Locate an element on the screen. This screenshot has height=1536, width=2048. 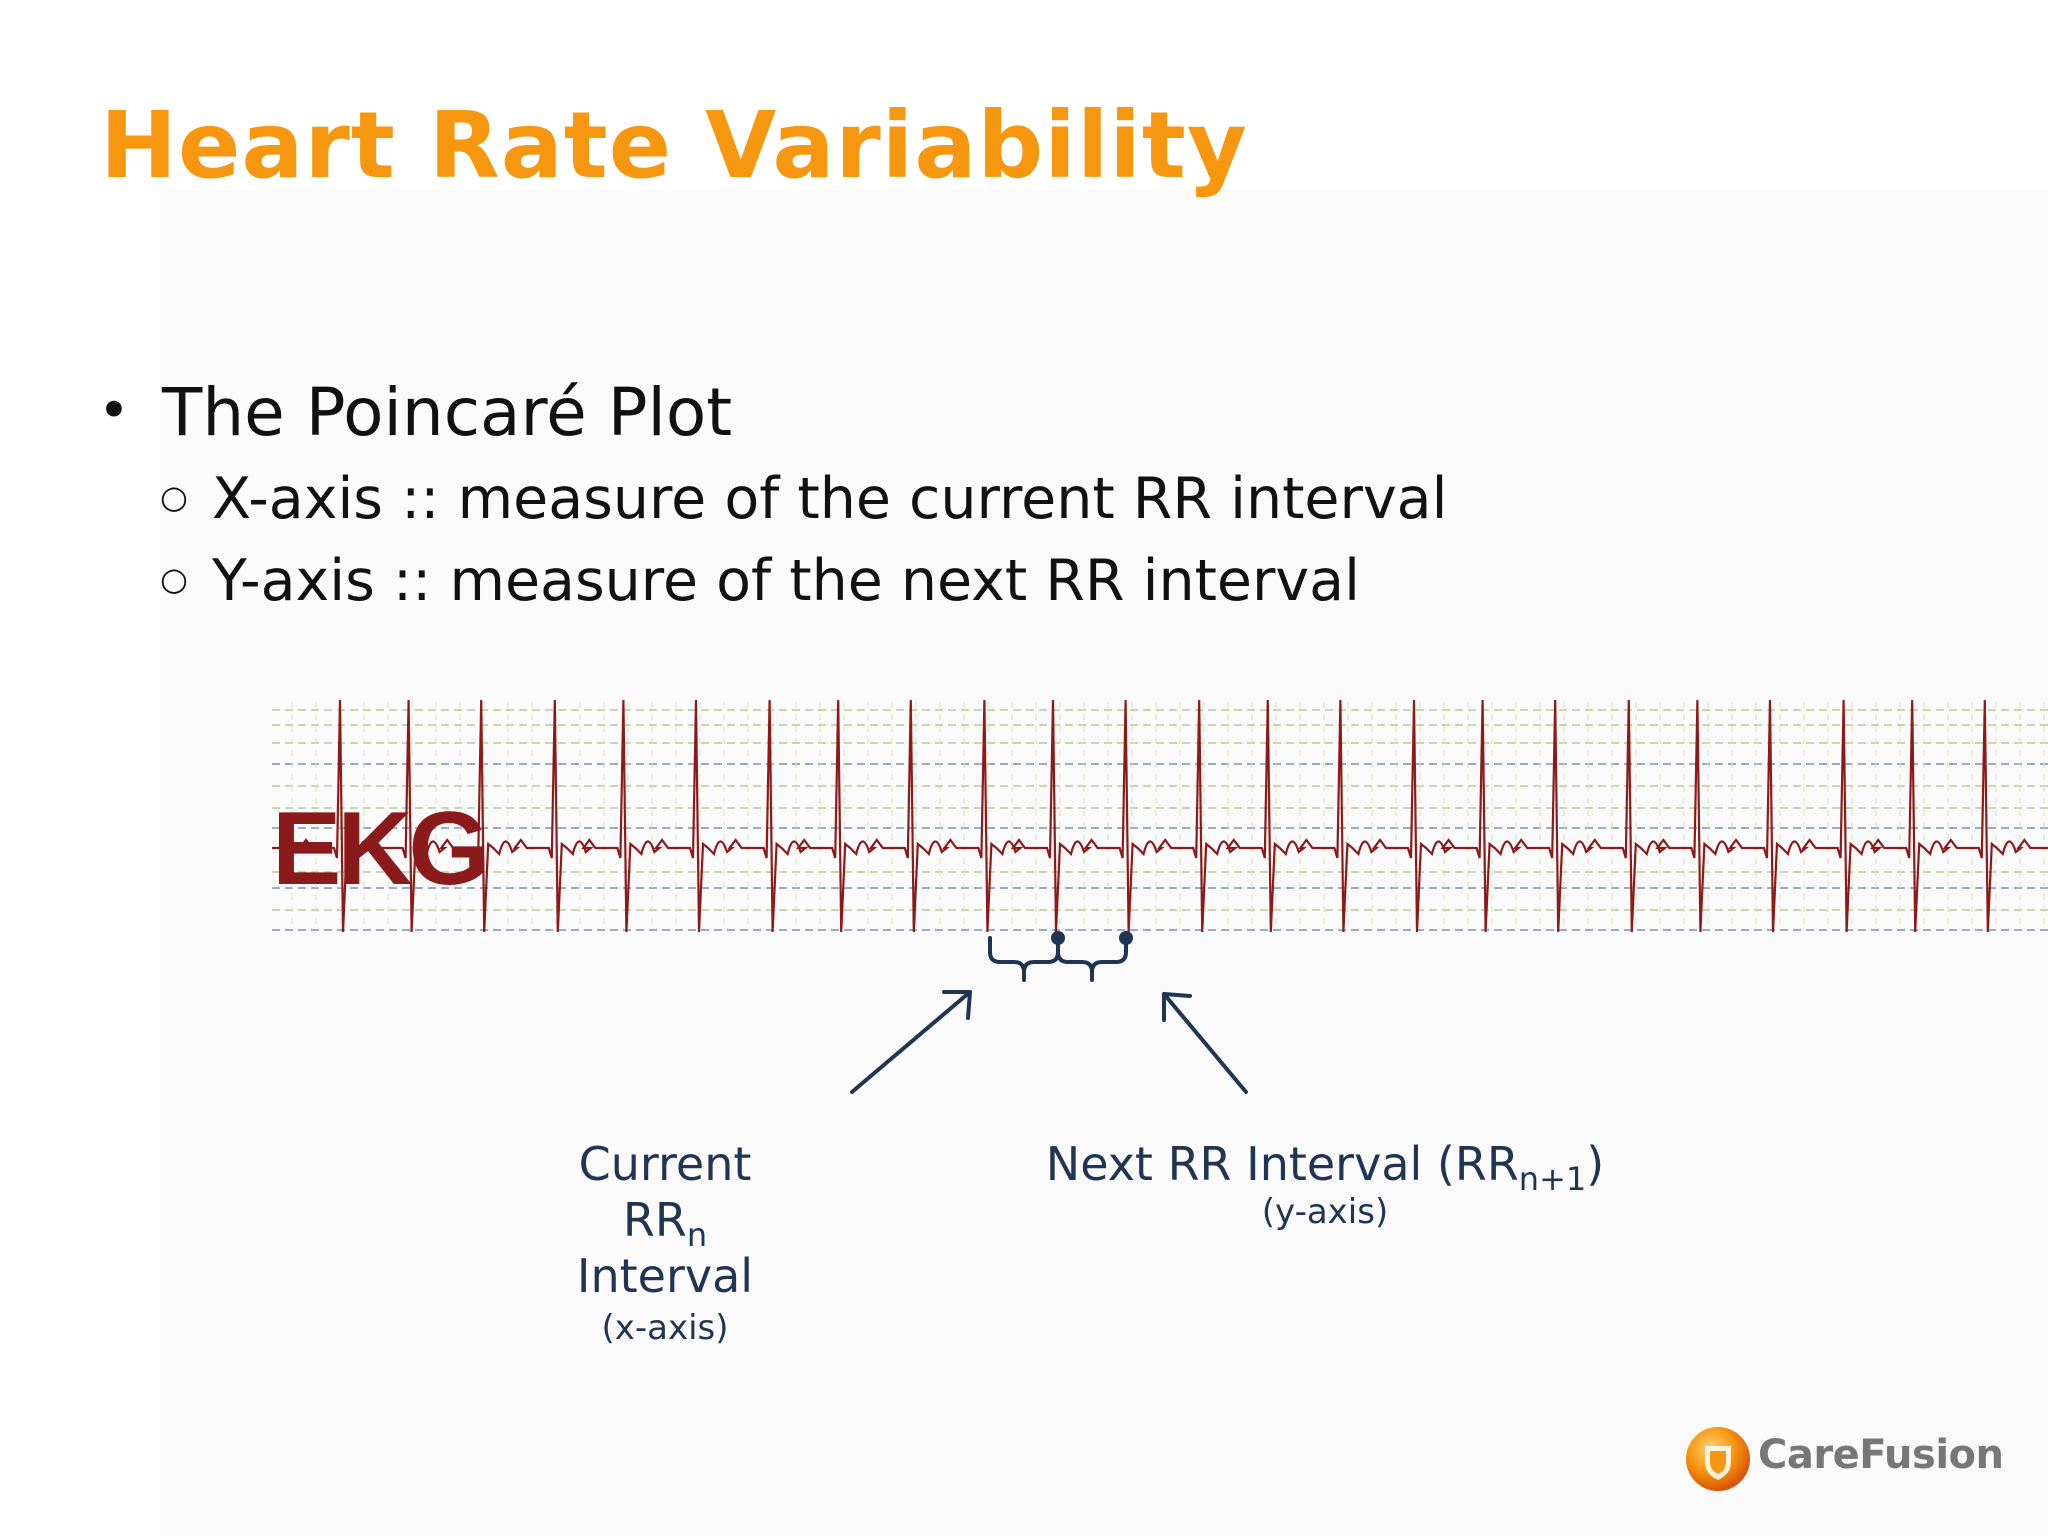
carefusion-logo-icon is located at coordinates (1718, 1459).